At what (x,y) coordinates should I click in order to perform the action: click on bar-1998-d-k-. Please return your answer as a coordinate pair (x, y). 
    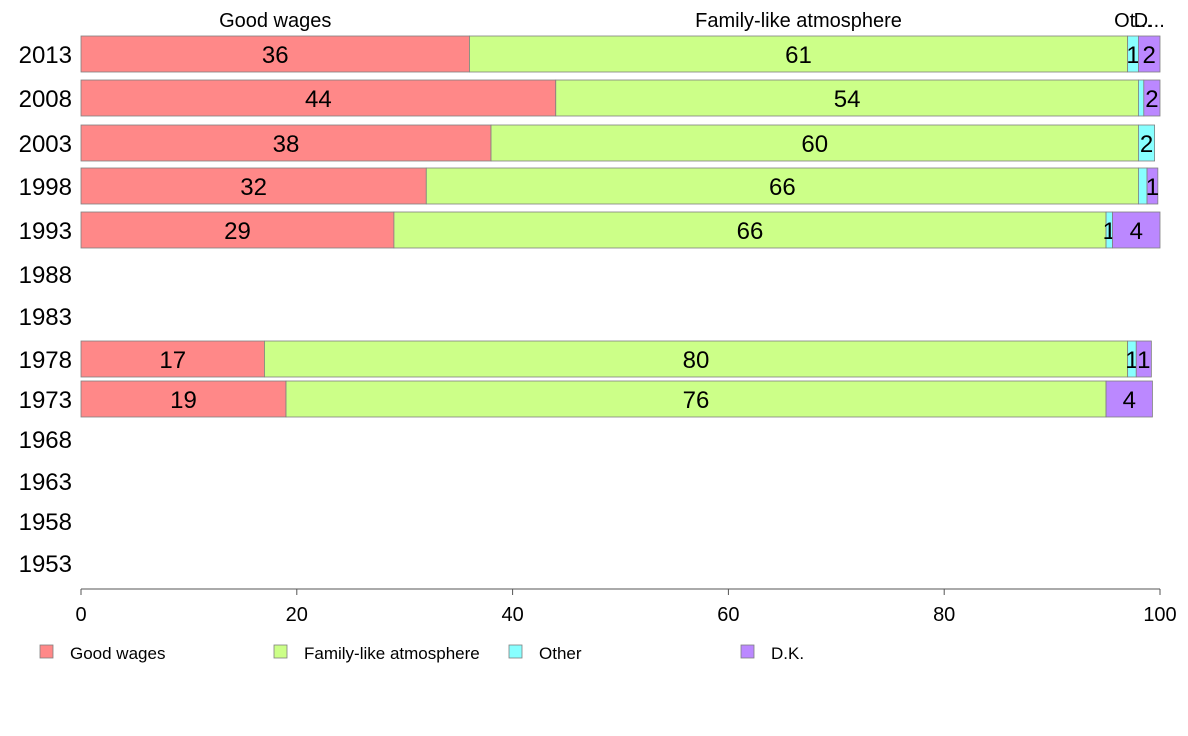
    Looking at the image, I should click on (1152, 186).